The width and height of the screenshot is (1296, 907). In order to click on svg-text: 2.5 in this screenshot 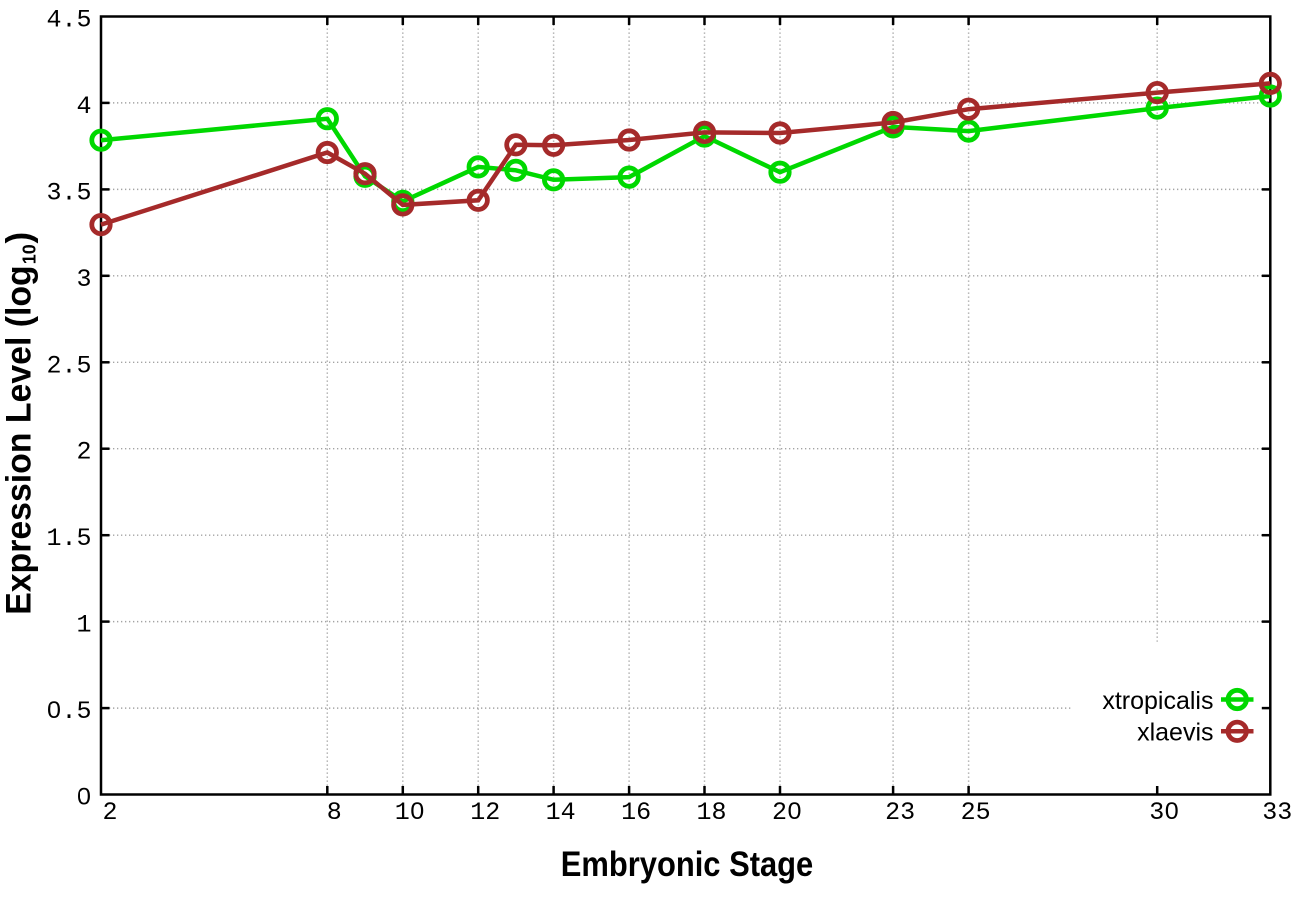, I will do `click(68, 365)`.